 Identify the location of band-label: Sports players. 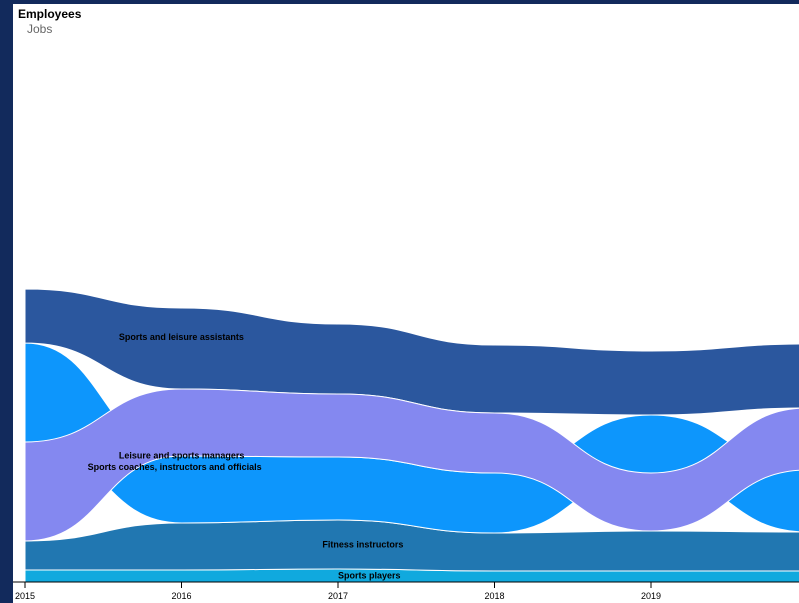
(369, 576).